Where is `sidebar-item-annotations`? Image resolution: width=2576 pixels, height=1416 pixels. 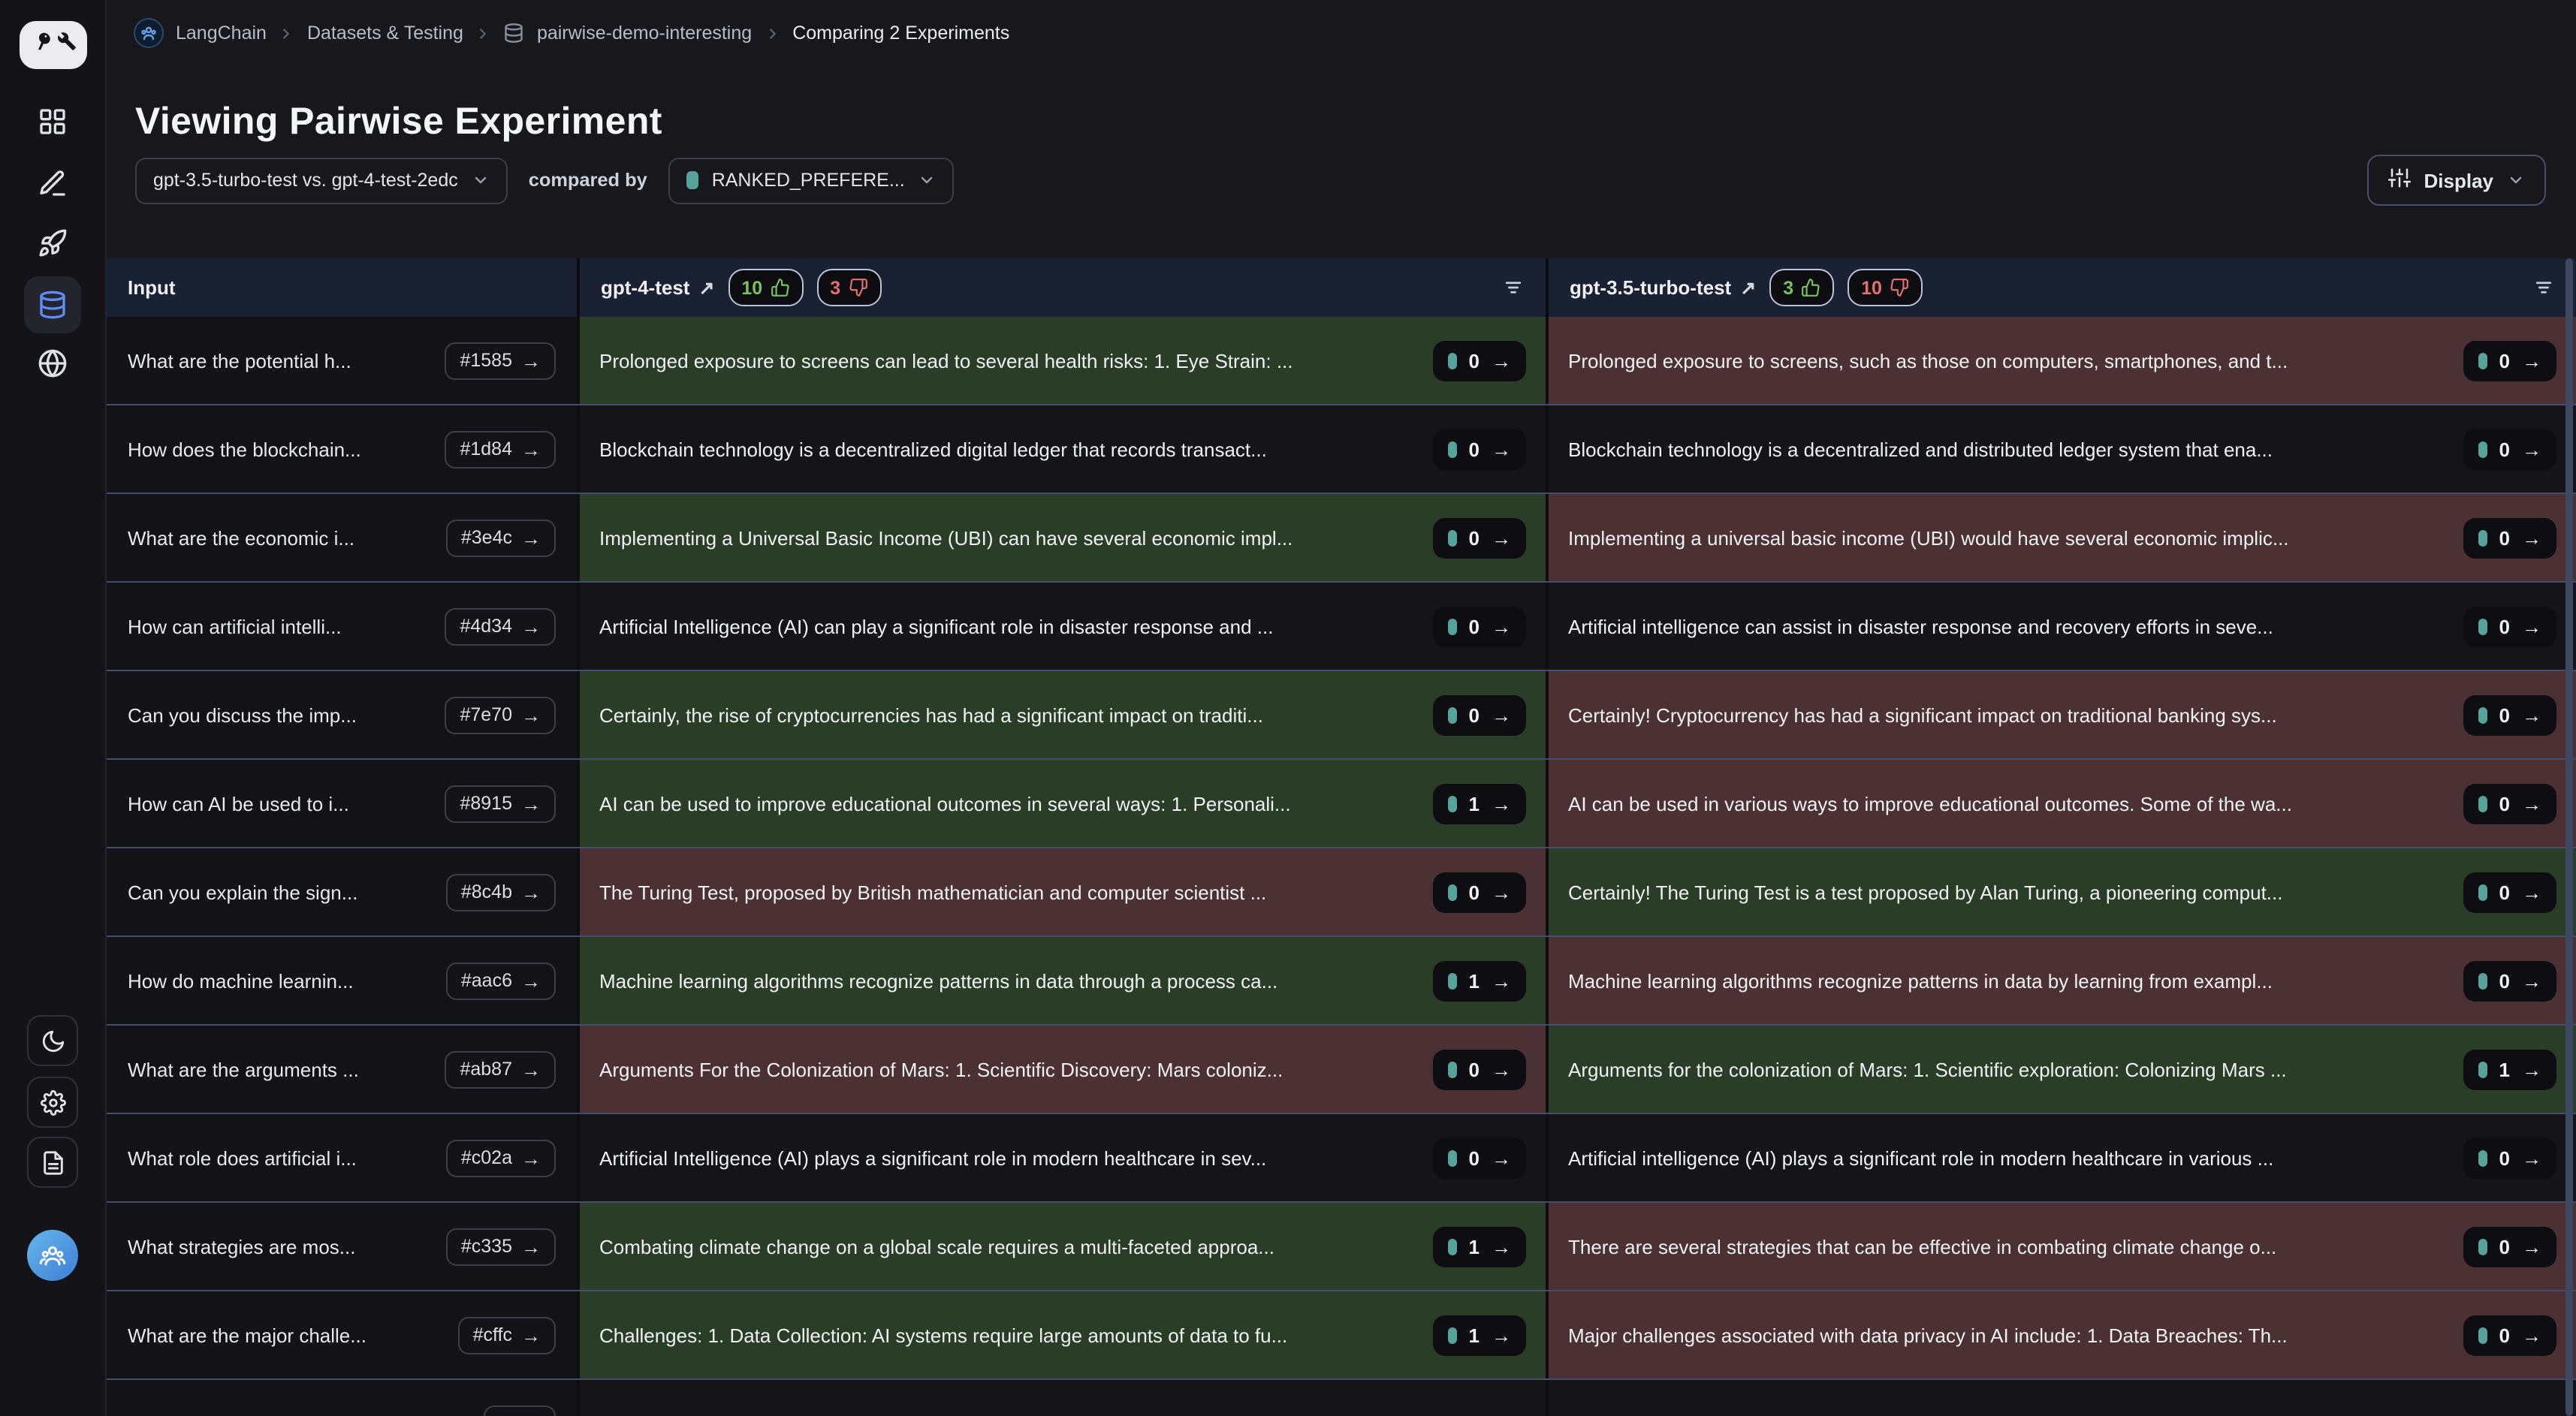 sidebar-item-annotations is located at coordinates (52, 184).